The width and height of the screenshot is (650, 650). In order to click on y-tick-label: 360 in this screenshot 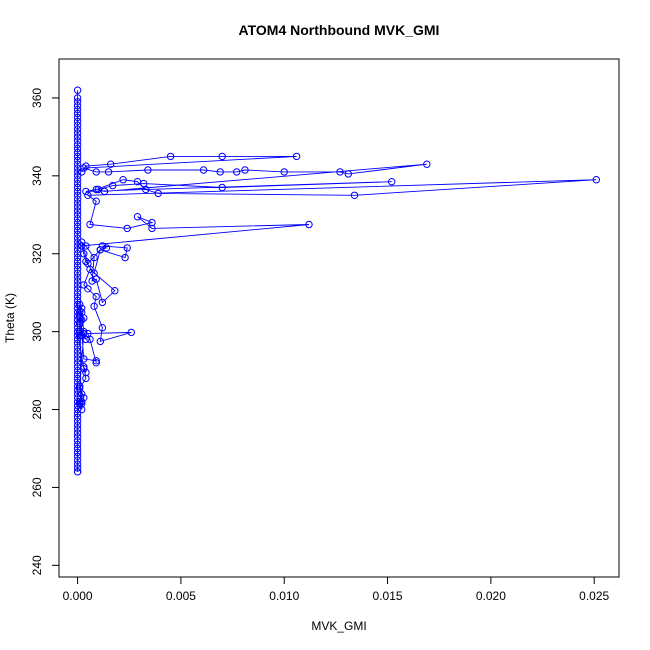, I will do `click(37, 98)`.